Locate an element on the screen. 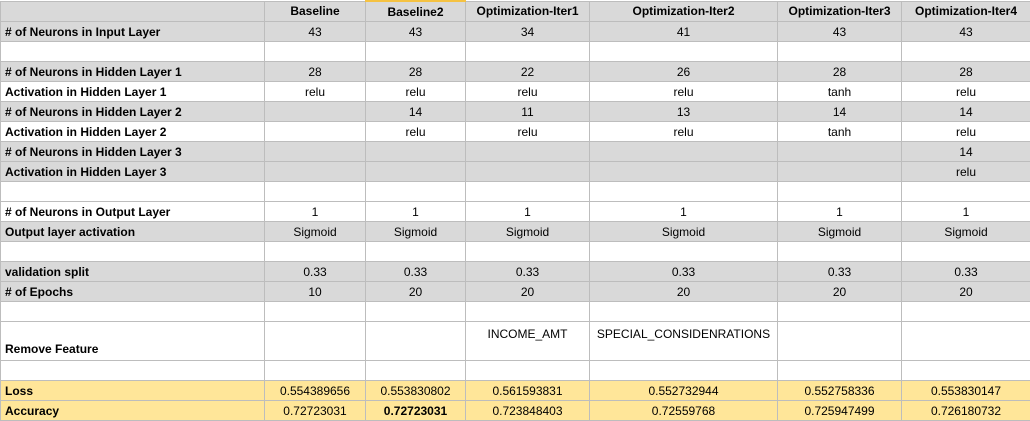 The width and height of the screenshot is (1030, 421). row-label: Activation in Hidden Layer 1 is located at coordinates (133, 92).